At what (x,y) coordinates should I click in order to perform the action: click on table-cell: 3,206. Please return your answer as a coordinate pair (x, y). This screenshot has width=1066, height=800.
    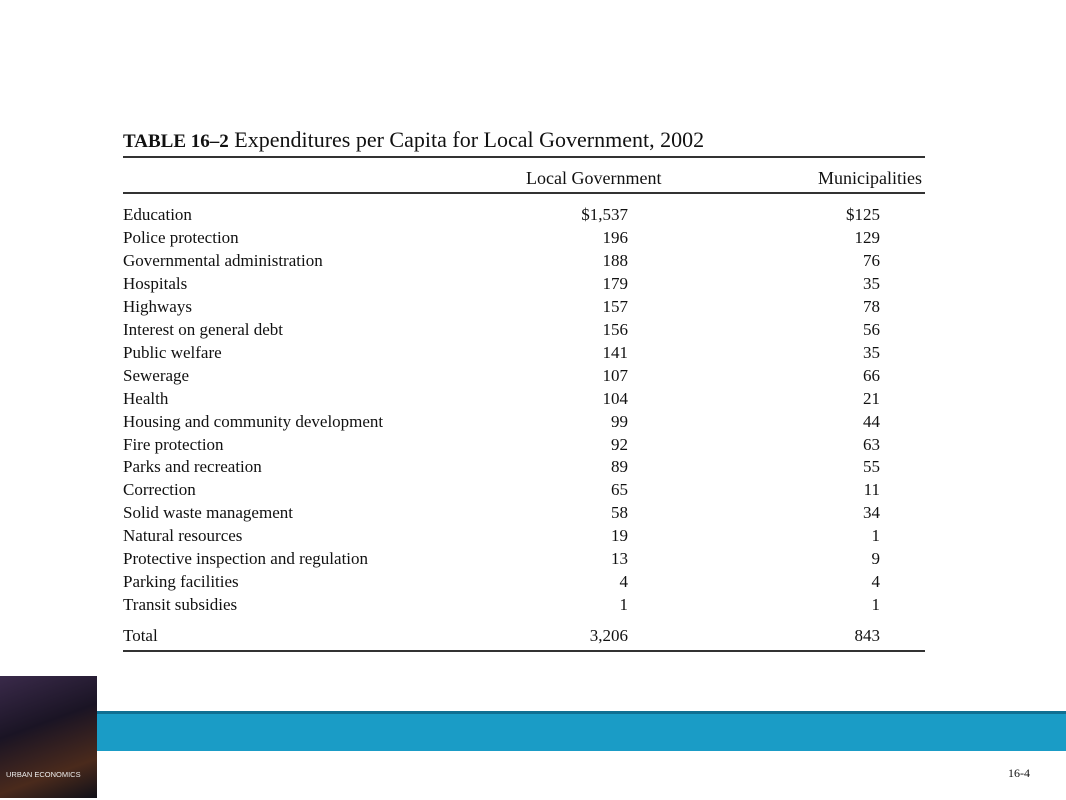
    Looking at the image, I should click on (608, 635).